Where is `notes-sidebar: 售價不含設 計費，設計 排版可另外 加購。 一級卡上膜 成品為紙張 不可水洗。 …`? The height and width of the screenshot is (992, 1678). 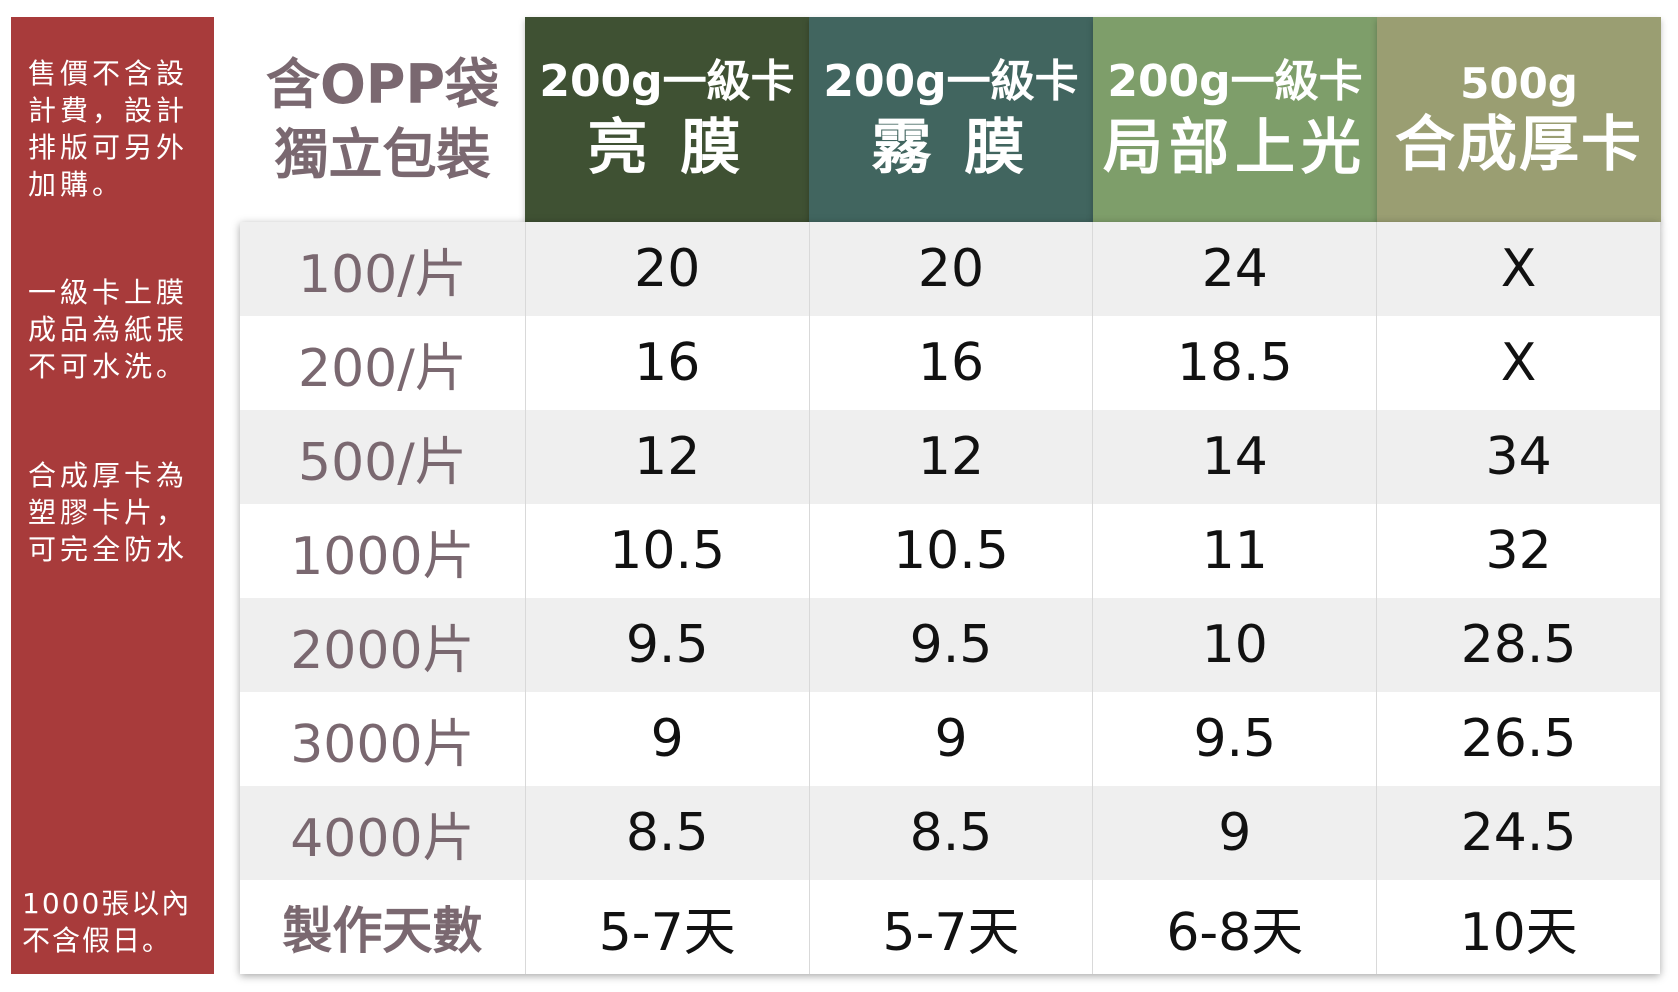
notes-sidebar: 售價不含設 計費，設計 排版可另外 加購。 一級卡上膜 成品為紙張 不可水洗。 … is located at coordinates (112, 495).